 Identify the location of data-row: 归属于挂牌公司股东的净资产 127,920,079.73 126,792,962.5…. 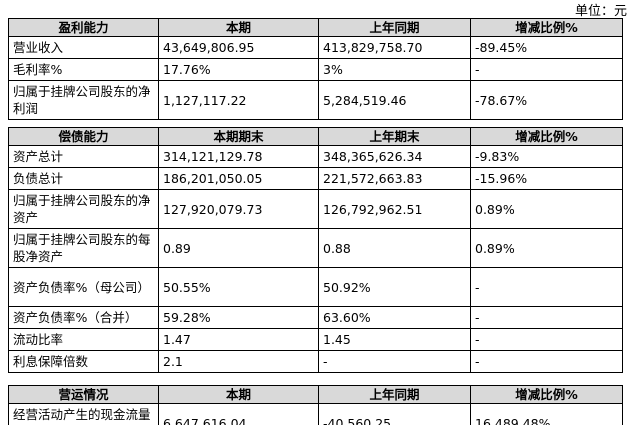
(315, 209).